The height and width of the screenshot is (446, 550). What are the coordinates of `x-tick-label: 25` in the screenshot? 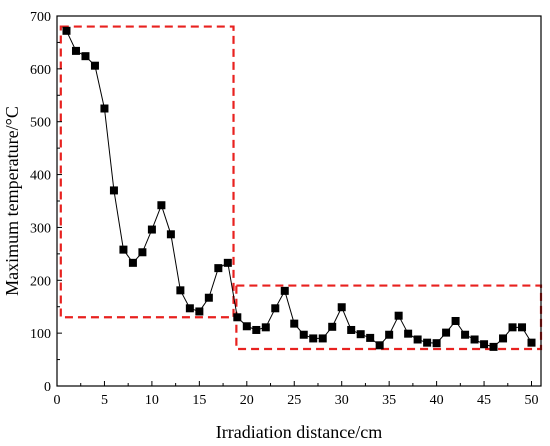 It's located at (294, 400).